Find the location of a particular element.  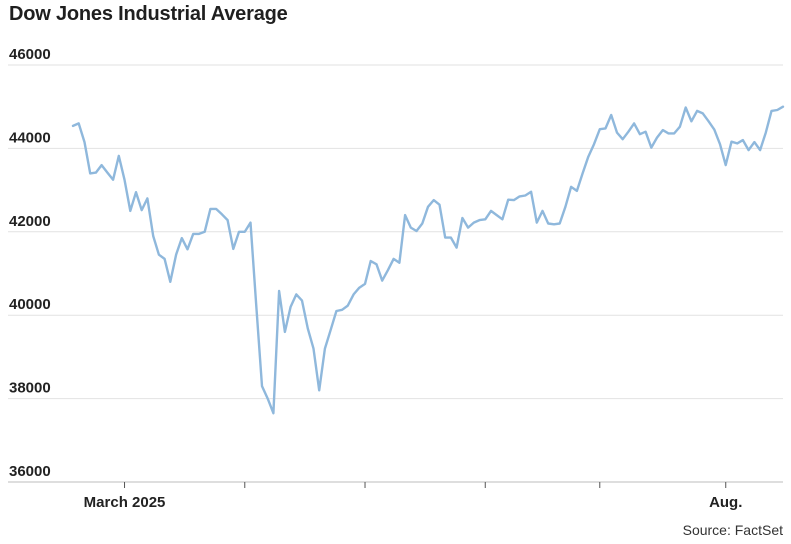

y-tick-label: 42000 is located at coordinates (30, 221).